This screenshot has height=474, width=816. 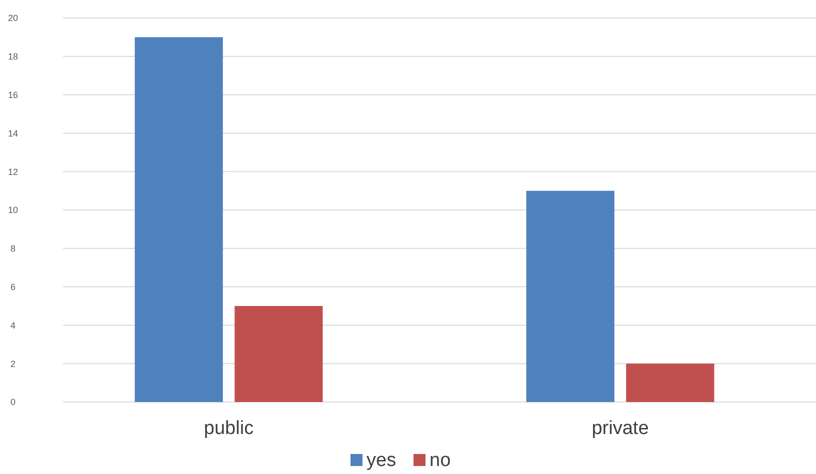 What do you see at coordinates (13, 57) in the screenshot?
I see `y-tick-label: 18` at bounding box center [13, 57].